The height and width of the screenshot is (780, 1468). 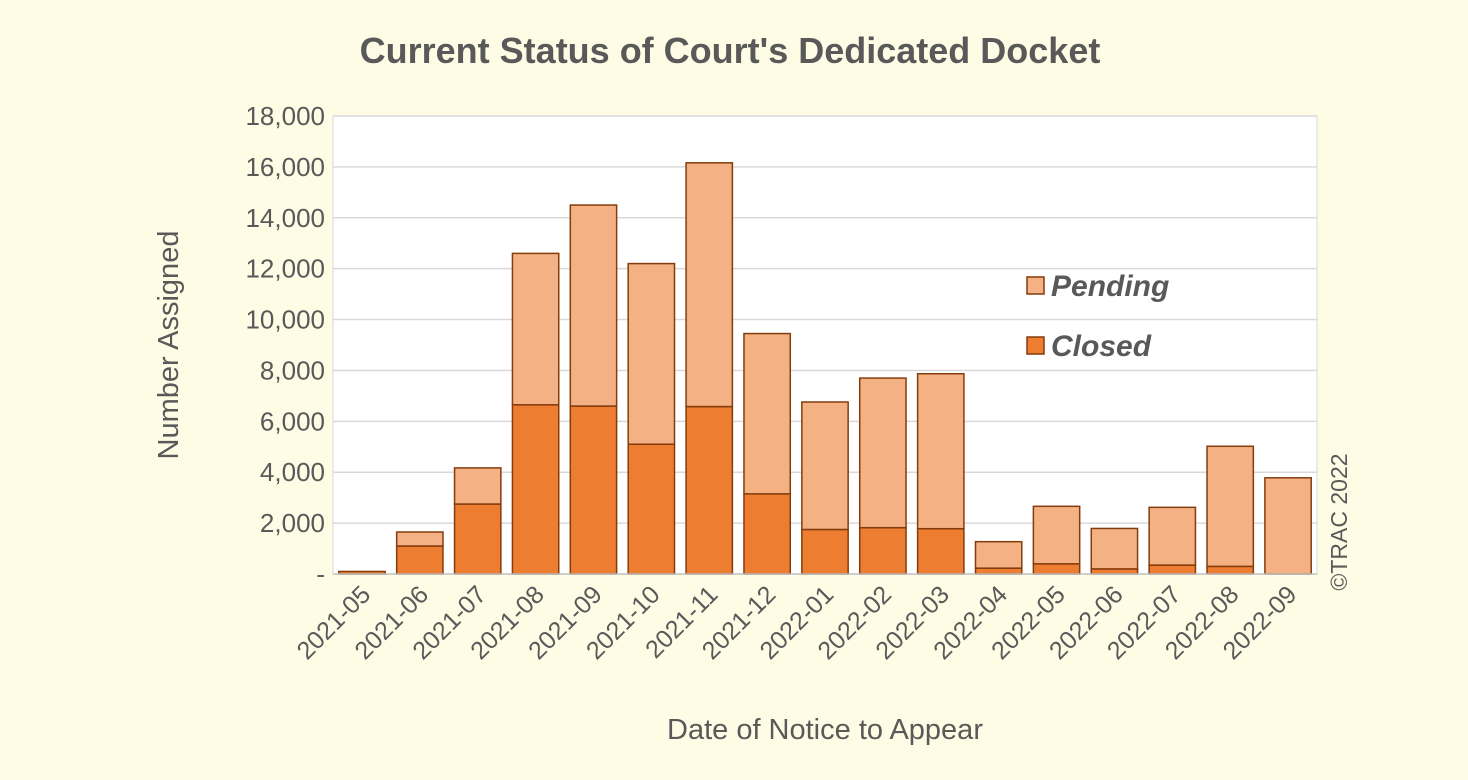 What do you see at coordinates (285, 218) in the screenshot?
I see `y-tick-label: 14,000` at bounding box center [285, 218].